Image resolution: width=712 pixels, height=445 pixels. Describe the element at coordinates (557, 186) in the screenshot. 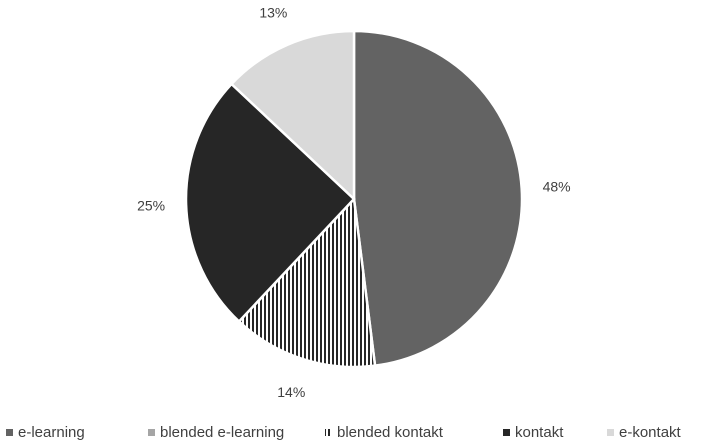

I see `data-label-e-learning: 48%` at that location.